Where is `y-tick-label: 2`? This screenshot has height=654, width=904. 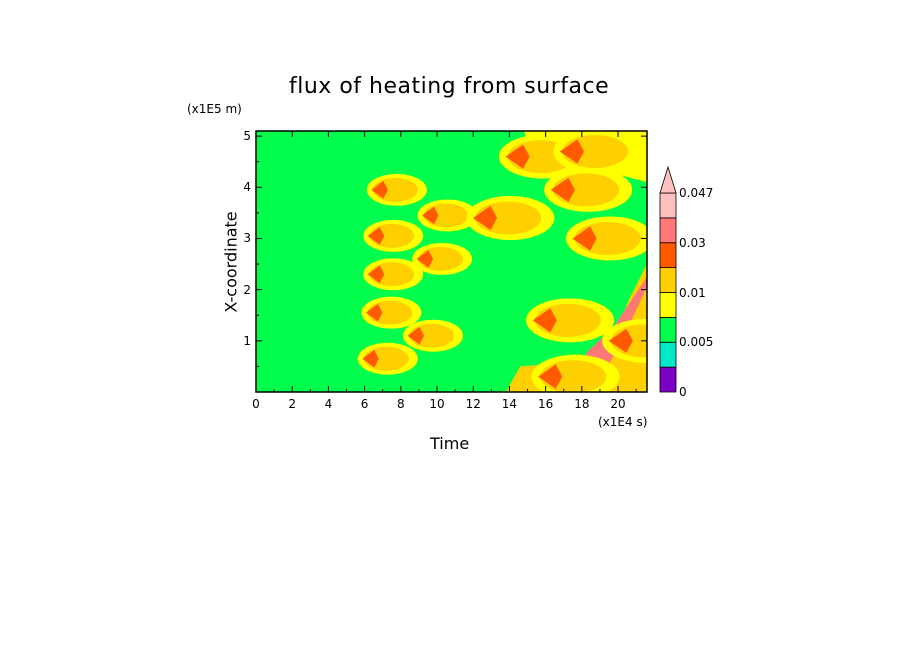
y-tick-label: 2 is located at coordinates (247, 289).